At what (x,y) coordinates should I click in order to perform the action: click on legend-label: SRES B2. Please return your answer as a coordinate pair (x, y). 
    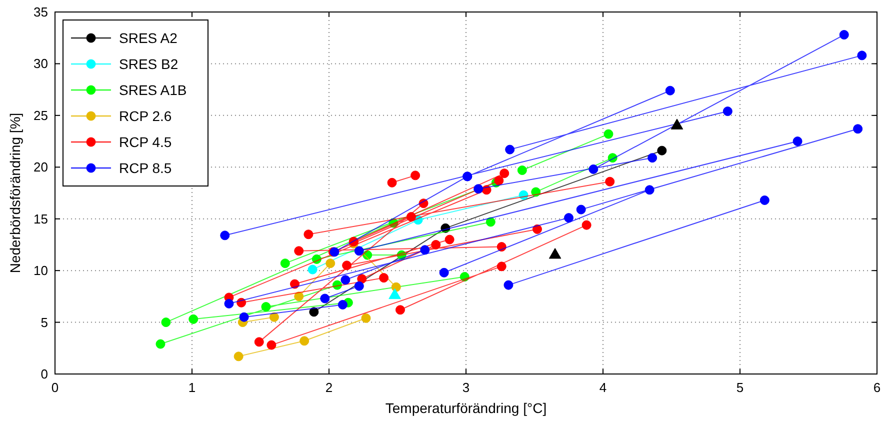
    Looking at the image, I should click on (148, 64).